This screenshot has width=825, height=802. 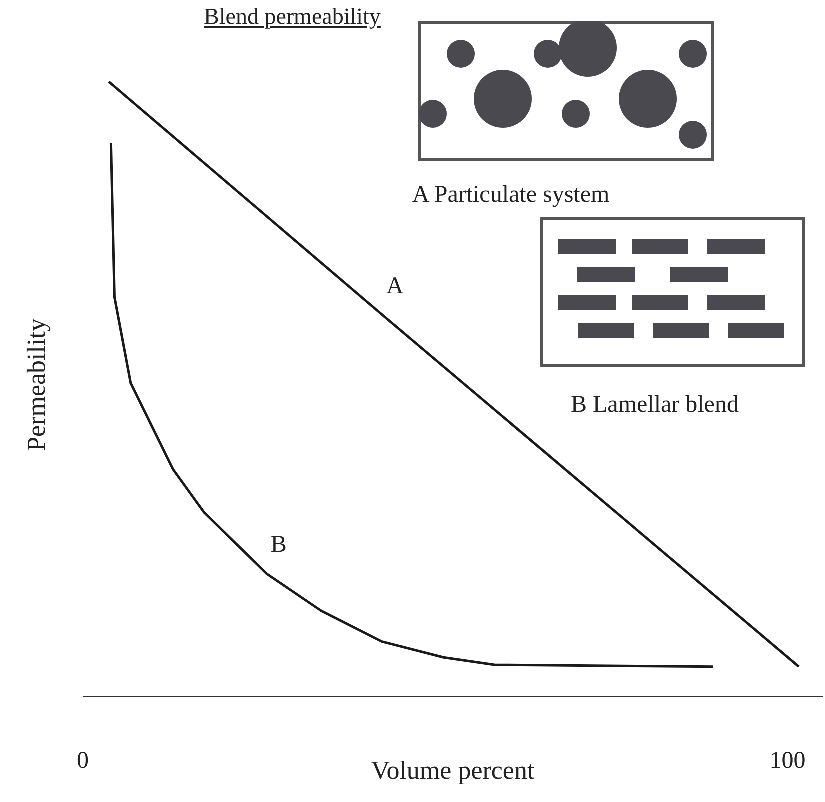 I want to click on series-label: B, so click(x=278, y=545).